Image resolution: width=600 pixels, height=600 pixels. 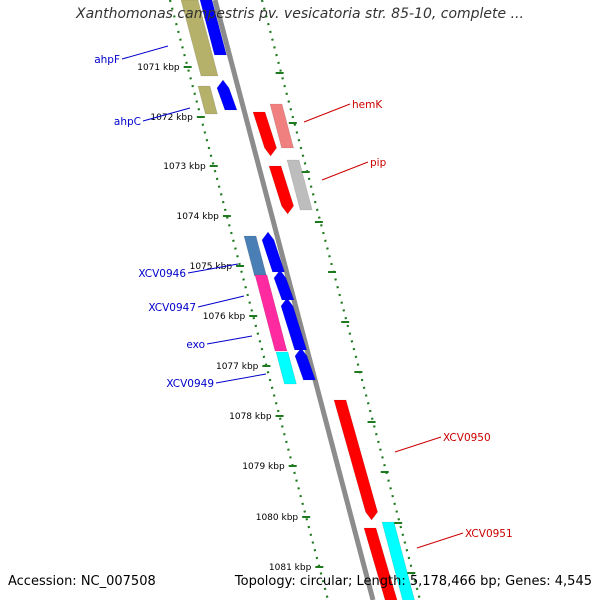 I want to click on gene-block-xcv0949, so click(x=286, y=368).